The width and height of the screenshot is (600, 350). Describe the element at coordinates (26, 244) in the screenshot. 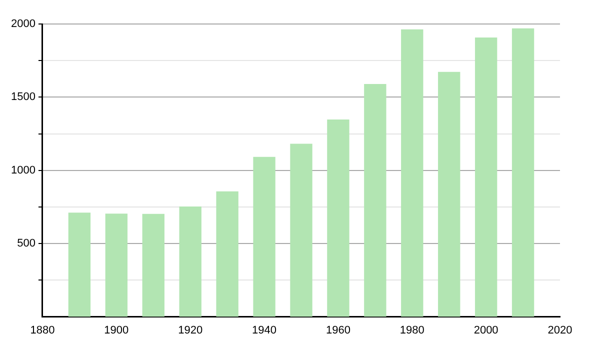

I see `y-tick-label: 500` at that location.